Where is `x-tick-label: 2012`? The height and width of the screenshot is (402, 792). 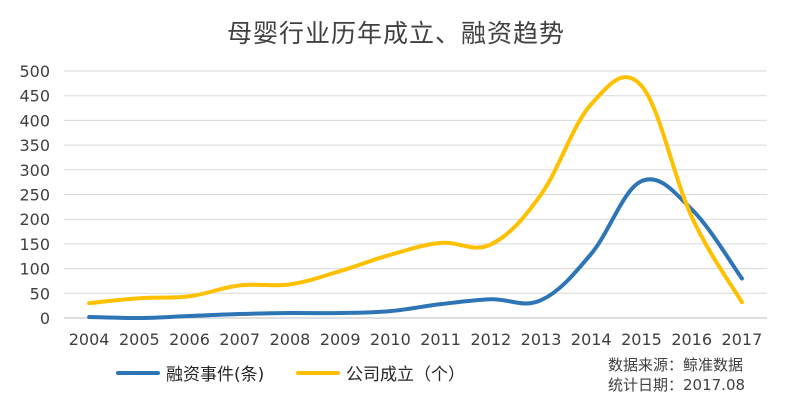
x-tick-label: 2012 is located at coordinates (490, 339).